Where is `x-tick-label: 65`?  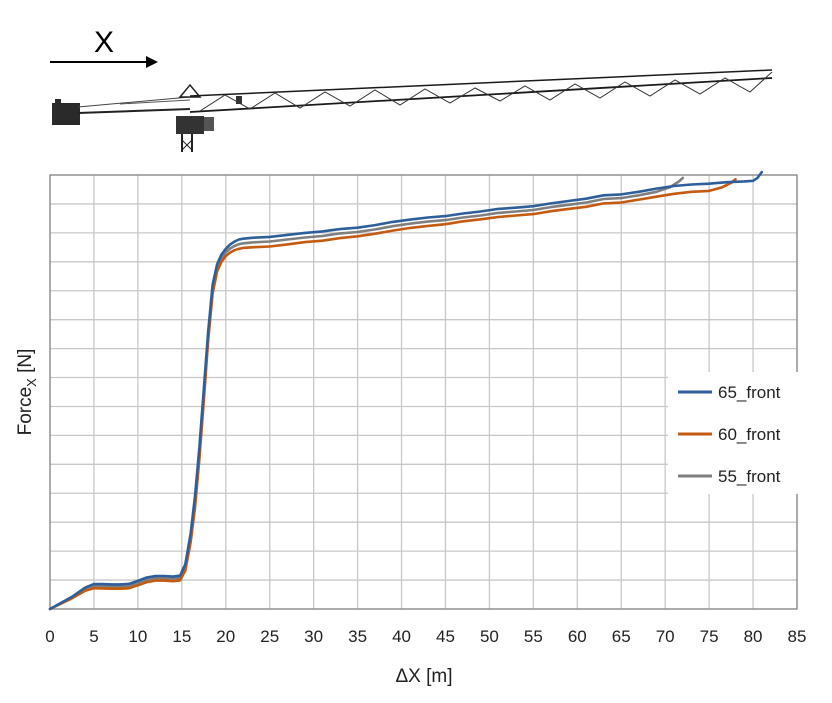
x-tick-label: 65 is located at coordinates (621, 636).